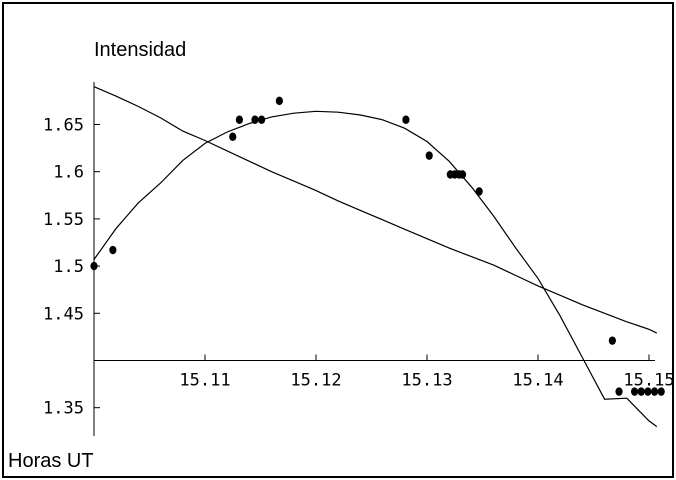  Describe the element at coordinates (647, 380) in the screenshot. I see `x-tick-label: 15.15` at that location.